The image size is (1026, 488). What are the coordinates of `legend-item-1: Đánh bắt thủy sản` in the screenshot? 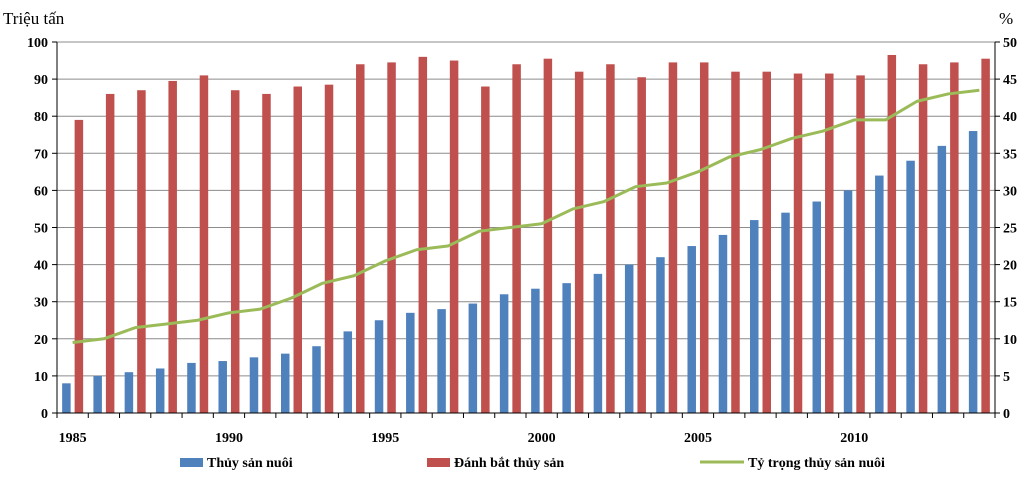 It's located at (495, 463).